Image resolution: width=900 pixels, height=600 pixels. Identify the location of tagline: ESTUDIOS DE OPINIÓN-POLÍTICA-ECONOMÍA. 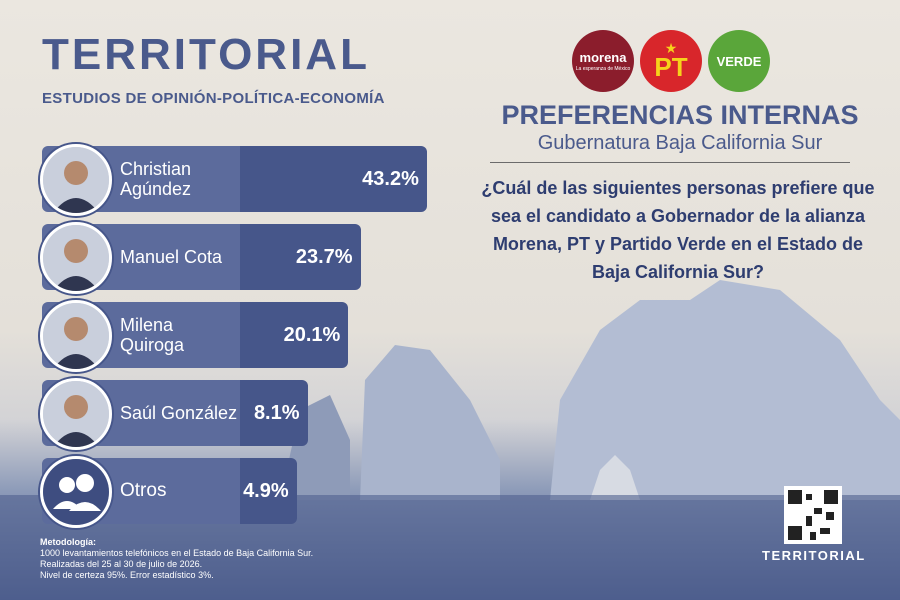
(213, 98).